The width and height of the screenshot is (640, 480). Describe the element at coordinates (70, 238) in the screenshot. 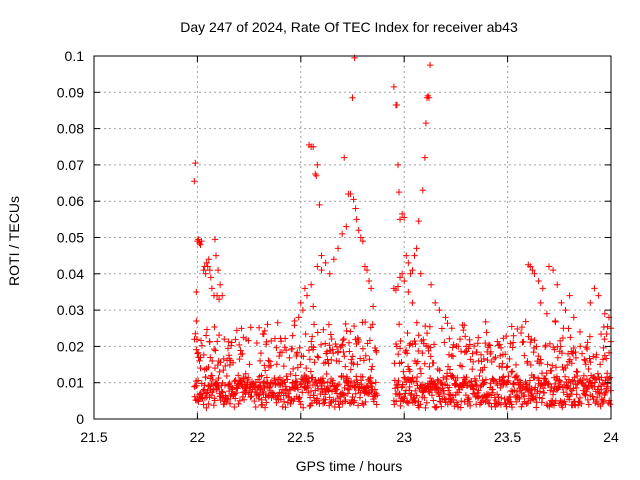

I see `y-tick-label: 0.05` at that location.